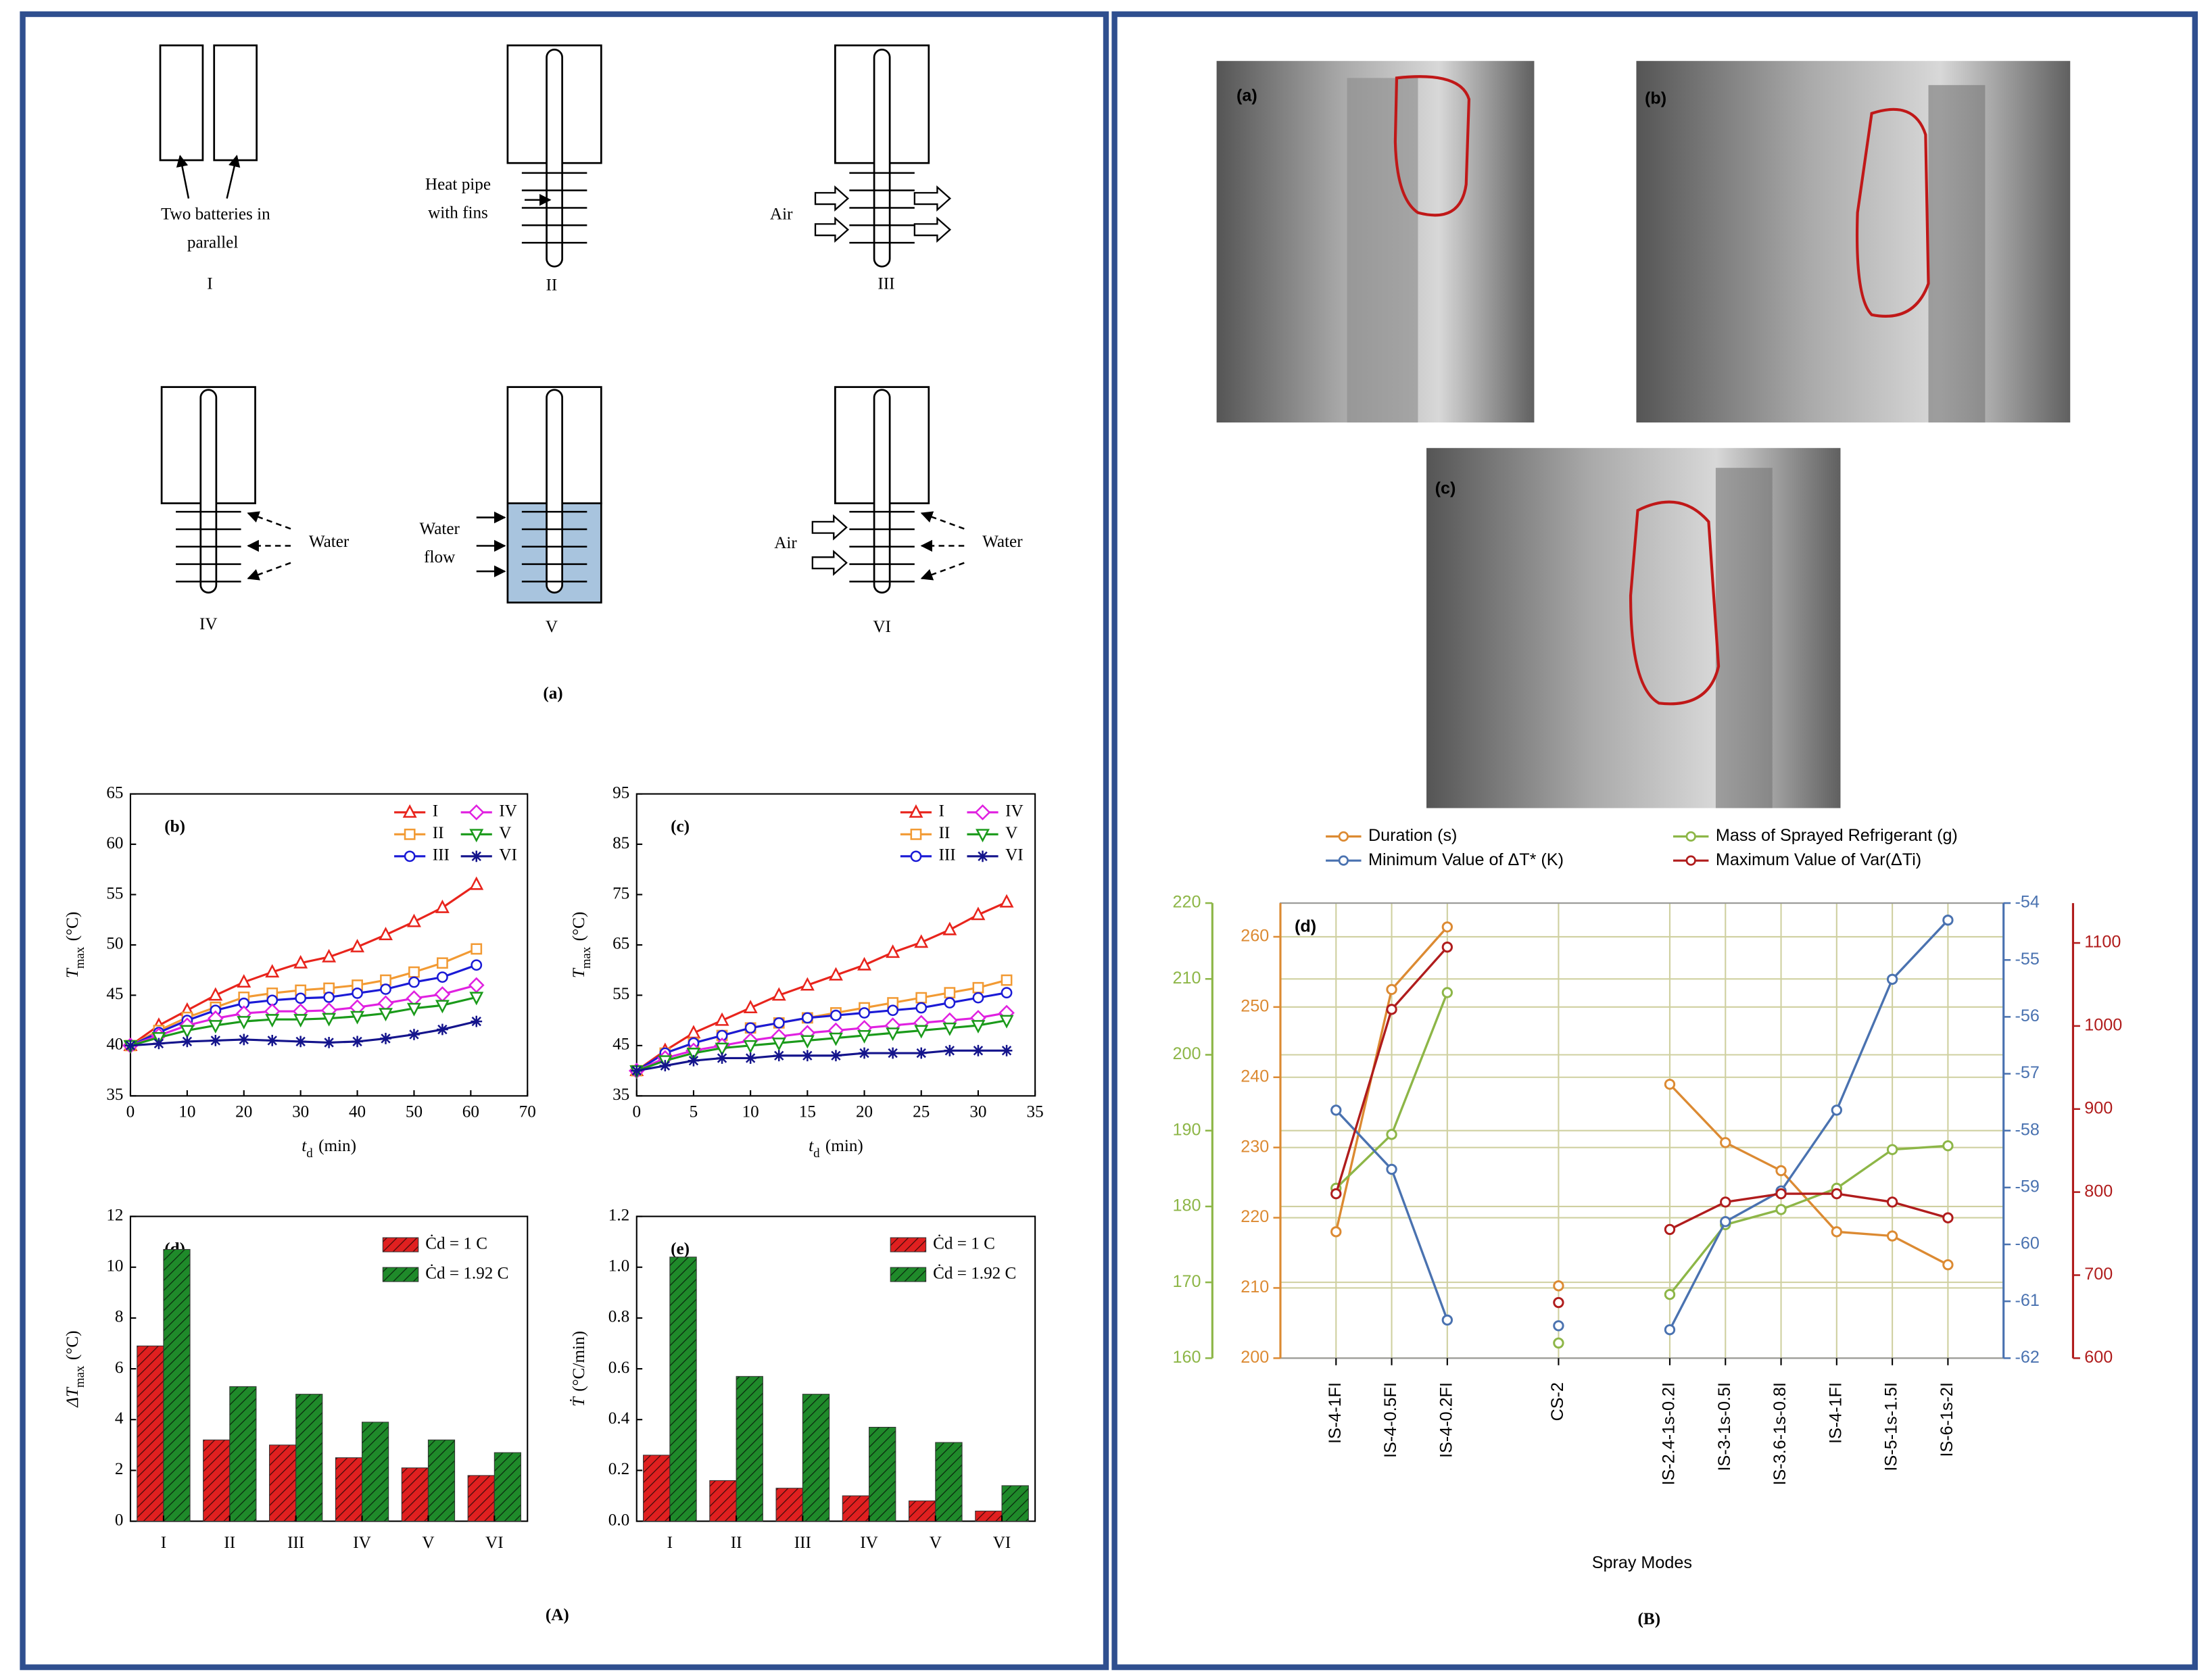  I want to click on axis-label-part: d, so click(309, 1153).